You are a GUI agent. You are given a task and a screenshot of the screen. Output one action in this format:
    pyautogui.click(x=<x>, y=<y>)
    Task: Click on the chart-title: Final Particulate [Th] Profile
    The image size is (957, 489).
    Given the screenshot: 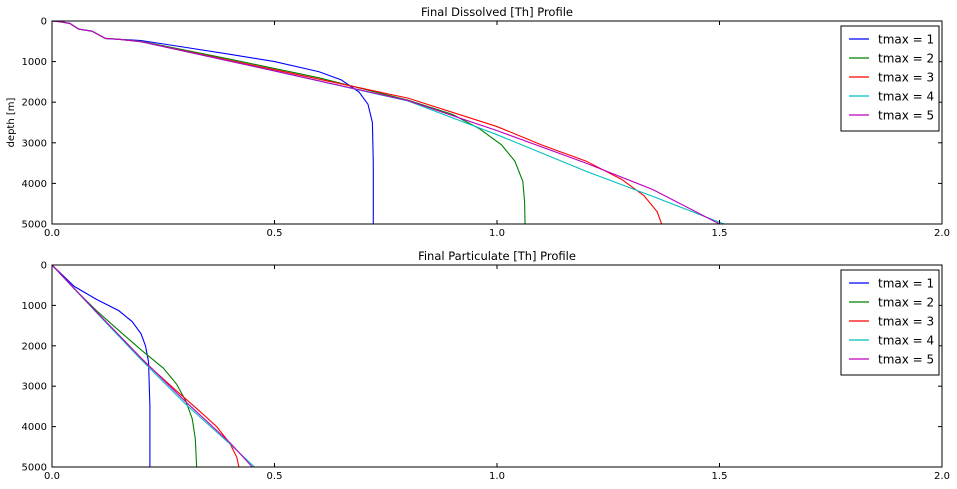 What is the action you would take?
    pyautogui.click(x=497, y=256)
    